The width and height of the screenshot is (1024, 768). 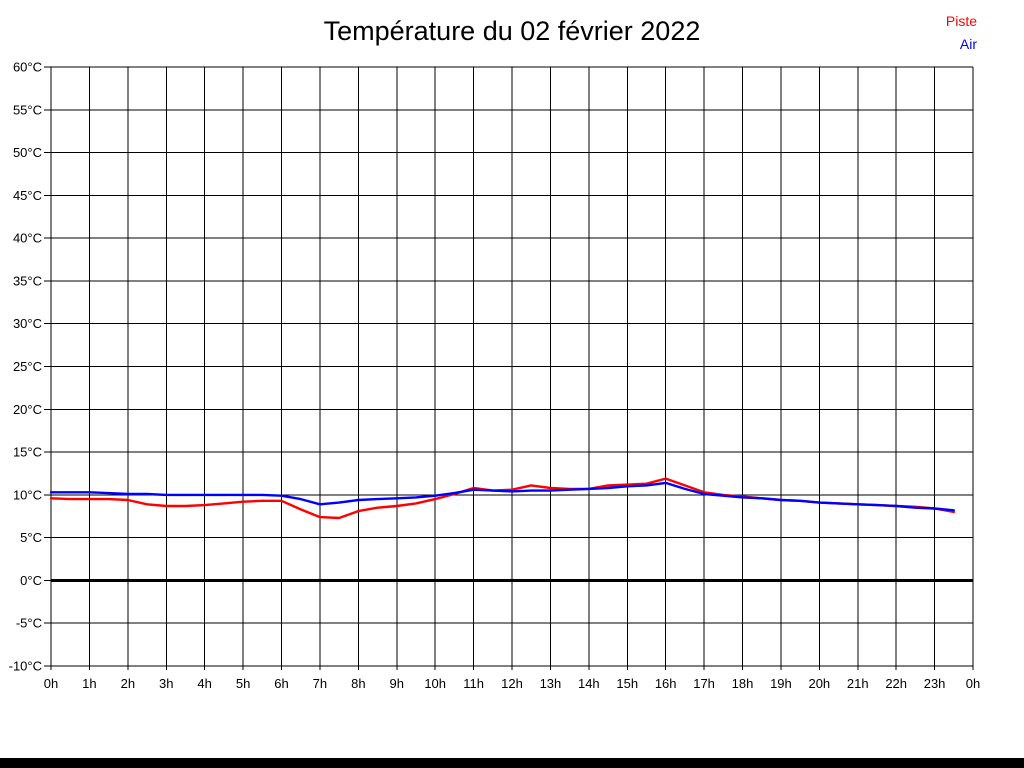 What do you see at coordinates (27, 323) in the screenshot?
I see `y-tick-label: 30°C` at bounding box center [27, 323].